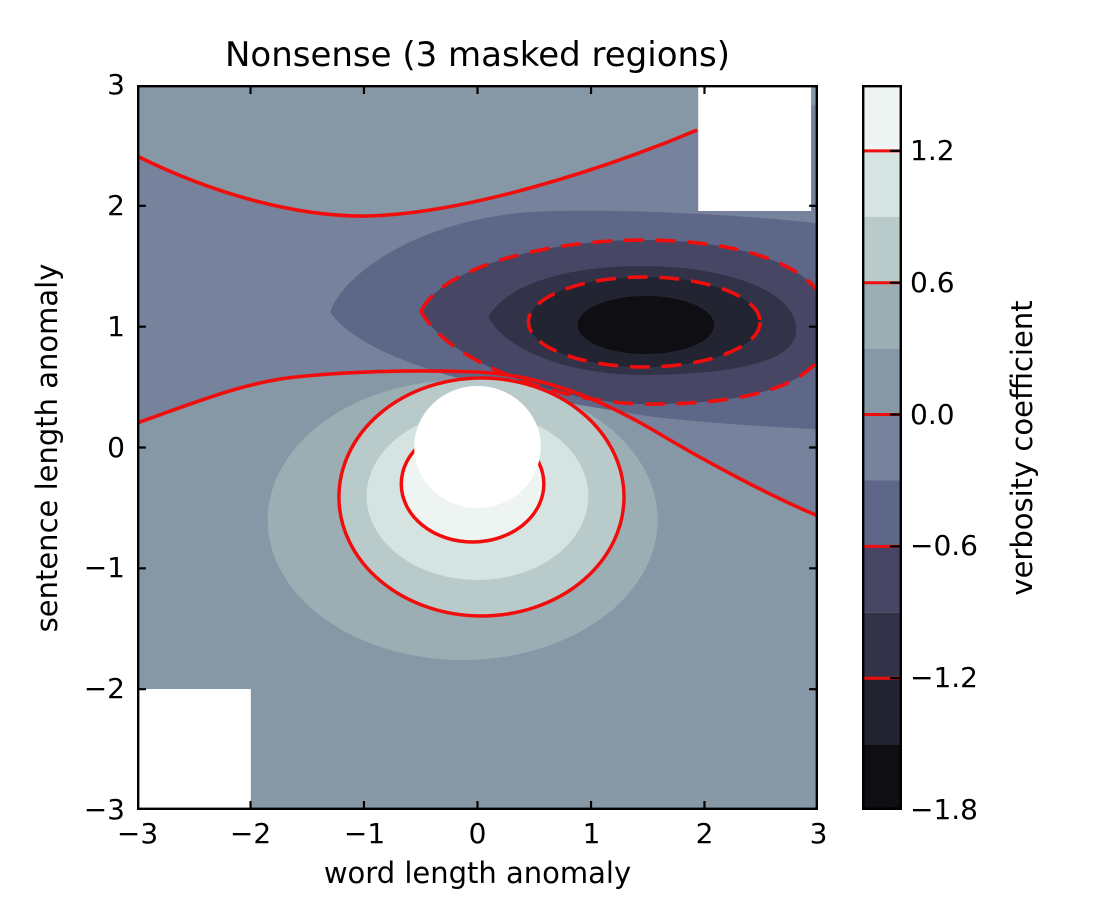  I want to click on y-tick-label-m2: −2, so click(104, 688).